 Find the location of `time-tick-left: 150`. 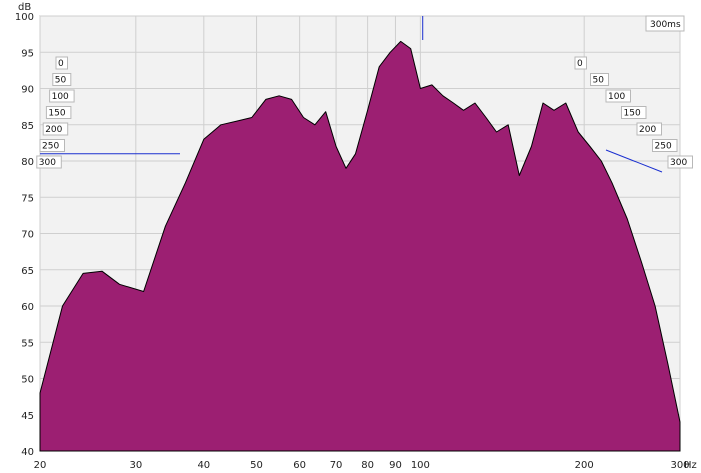

time-tick-left: 150 is located at coordinates (58, 112).